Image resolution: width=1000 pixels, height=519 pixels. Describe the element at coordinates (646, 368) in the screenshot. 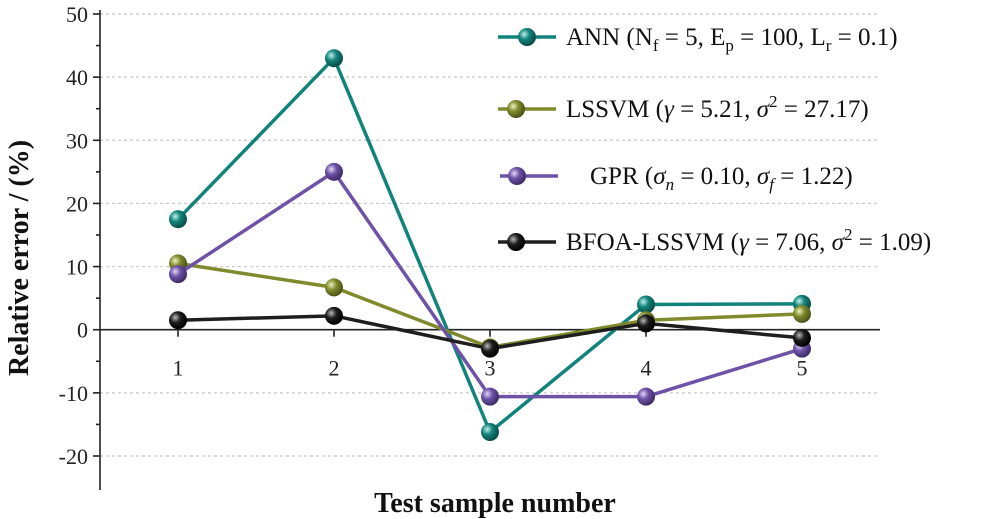

I see `x-tick-label: 4` at that location.